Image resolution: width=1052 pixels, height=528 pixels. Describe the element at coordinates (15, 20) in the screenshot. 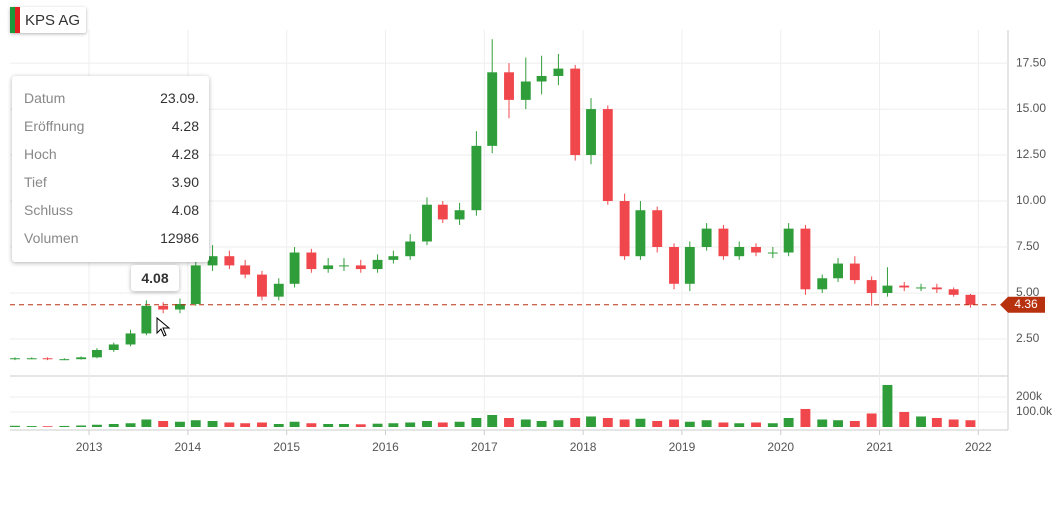

I see `flag` at that location.